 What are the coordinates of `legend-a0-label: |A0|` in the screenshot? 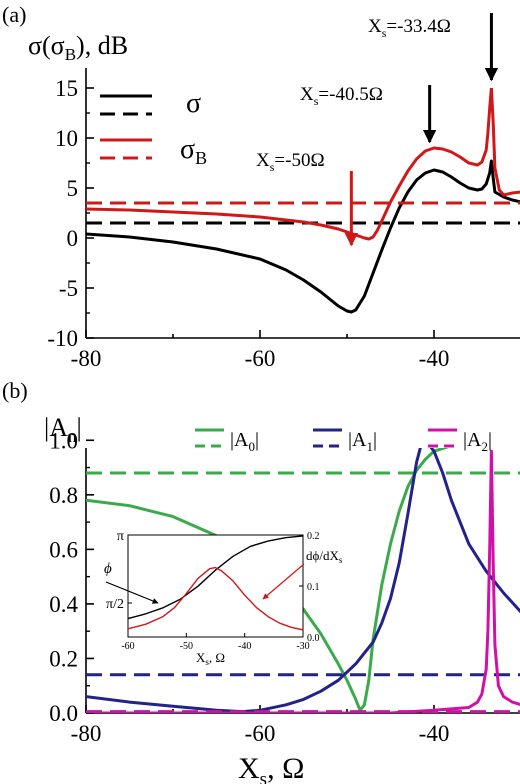 It's located at (244, 441).